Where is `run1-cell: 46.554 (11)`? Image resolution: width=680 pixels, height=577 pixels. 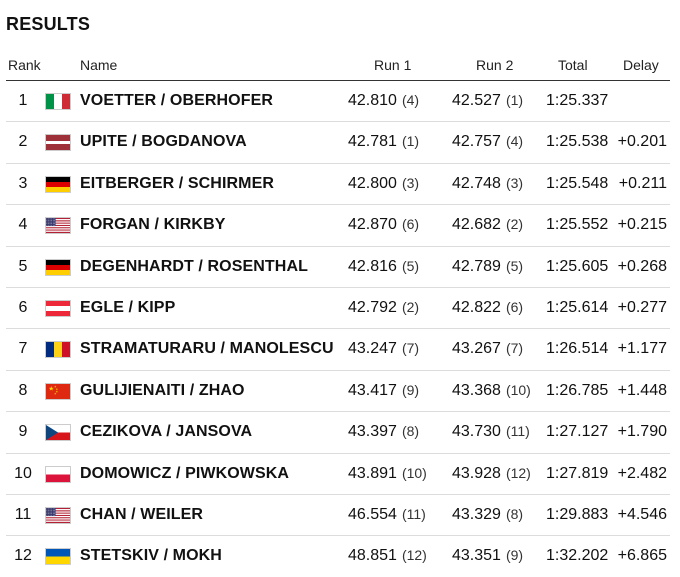
run1-cell: 46.554 (11) is located at coordinates (387, 515).